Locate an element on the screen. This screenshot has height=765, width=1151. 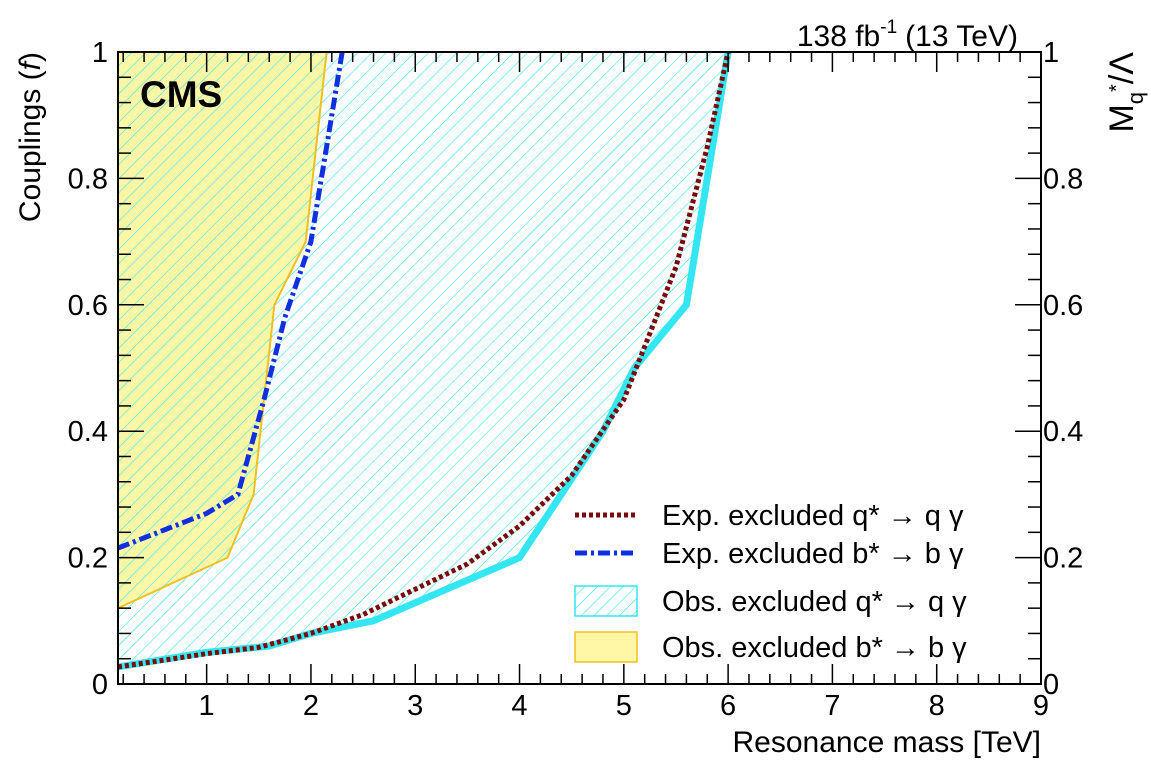
lumi-energy: (13 TeV) is located at coordinates (961, 36).